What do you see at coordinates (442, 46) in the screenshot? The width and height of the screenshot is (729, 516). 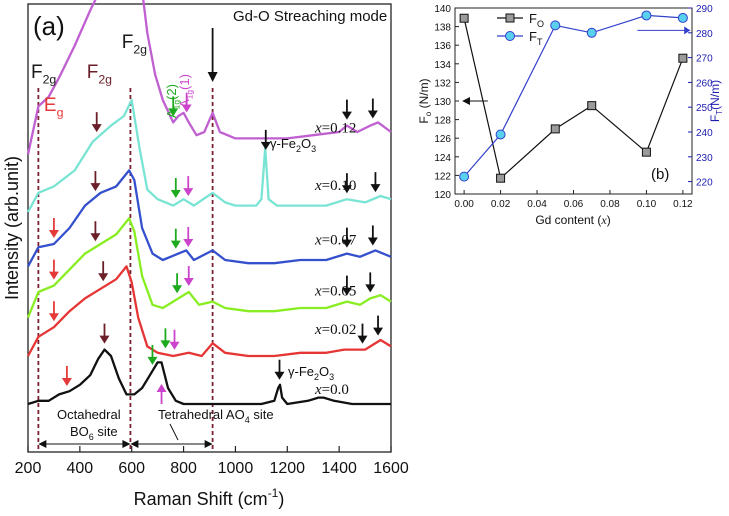 I see `b-left-tick-label: 136` at bounding box center [442, 46].